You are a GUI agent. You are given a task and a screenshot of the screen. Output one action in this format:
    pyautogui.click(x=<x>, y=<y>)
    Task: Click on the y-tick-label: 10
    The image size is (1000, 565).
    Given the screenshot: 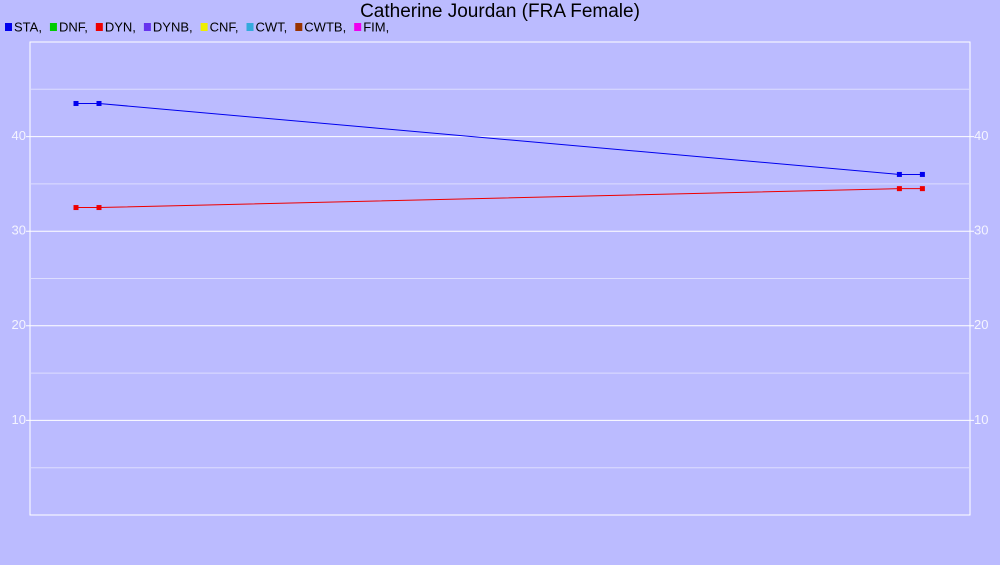 What is the action you would take?
    pyautogui.click(x=19, y=419)
    